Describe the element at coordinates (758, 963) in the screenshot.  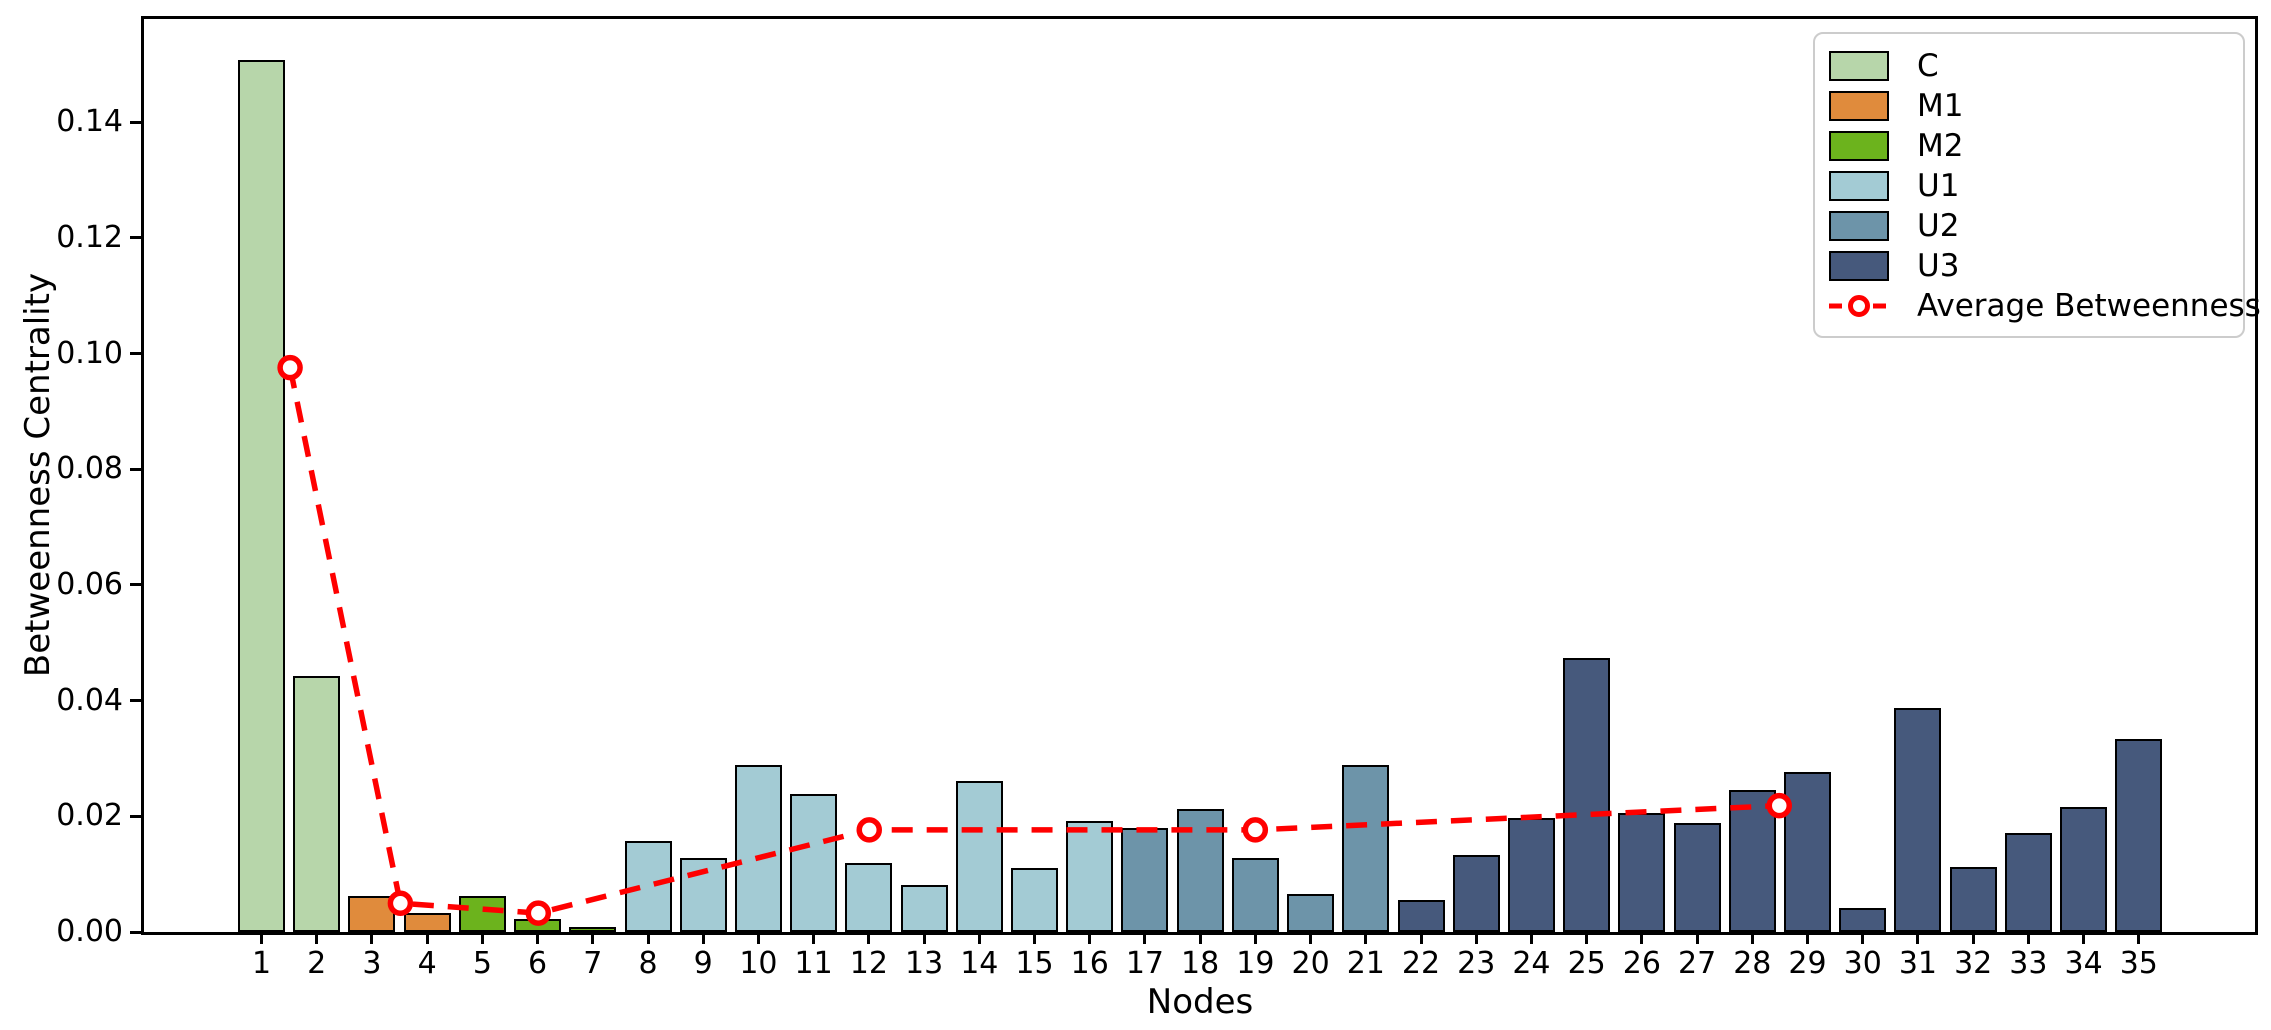
I see `x-tick-label: 10` at that location.